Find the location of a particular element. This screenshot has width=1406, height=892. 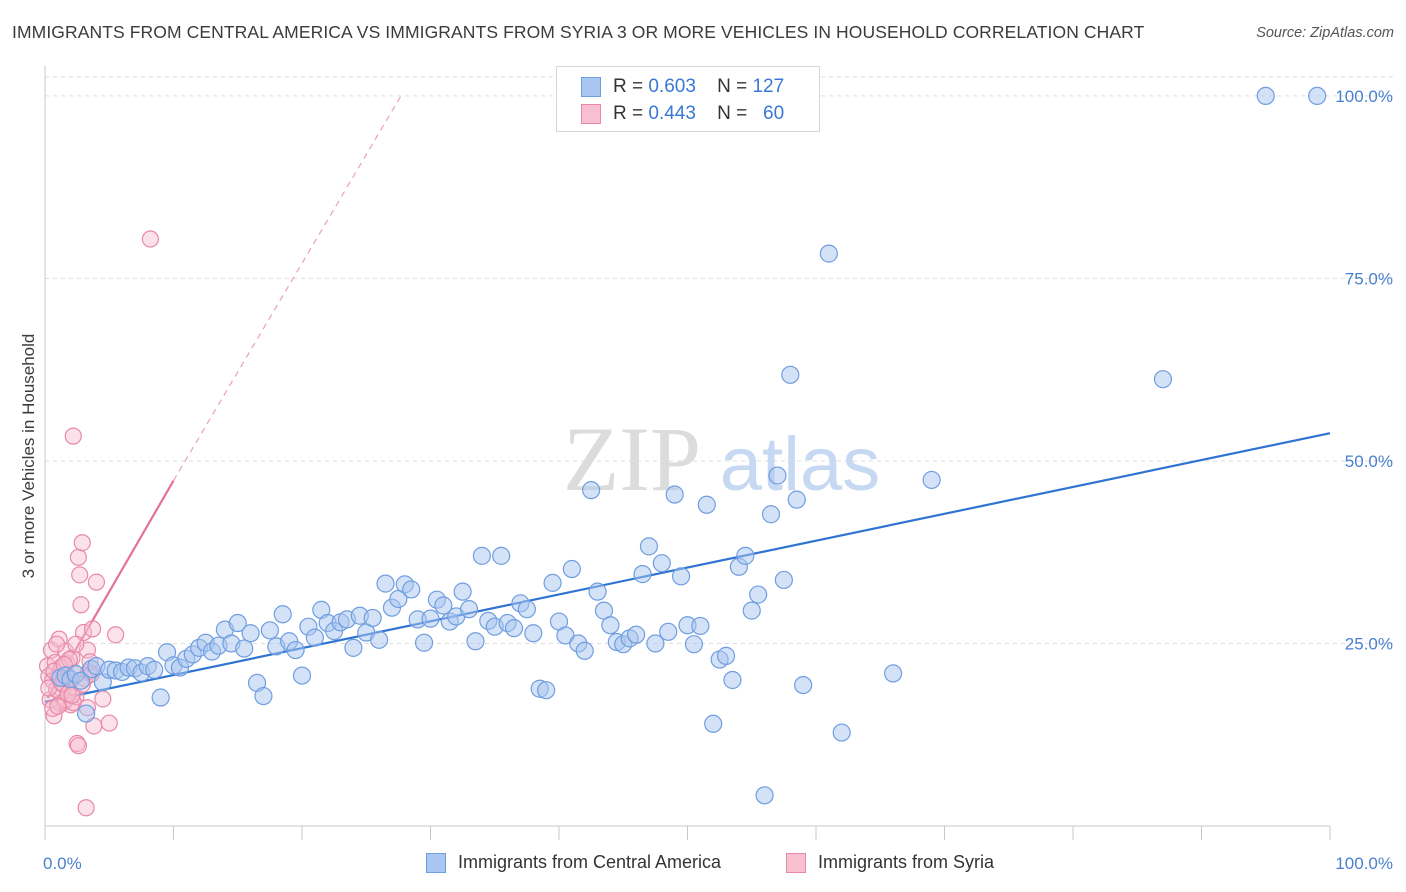

x-tick-label: 100.0% is located at coordinates (1364, 863).